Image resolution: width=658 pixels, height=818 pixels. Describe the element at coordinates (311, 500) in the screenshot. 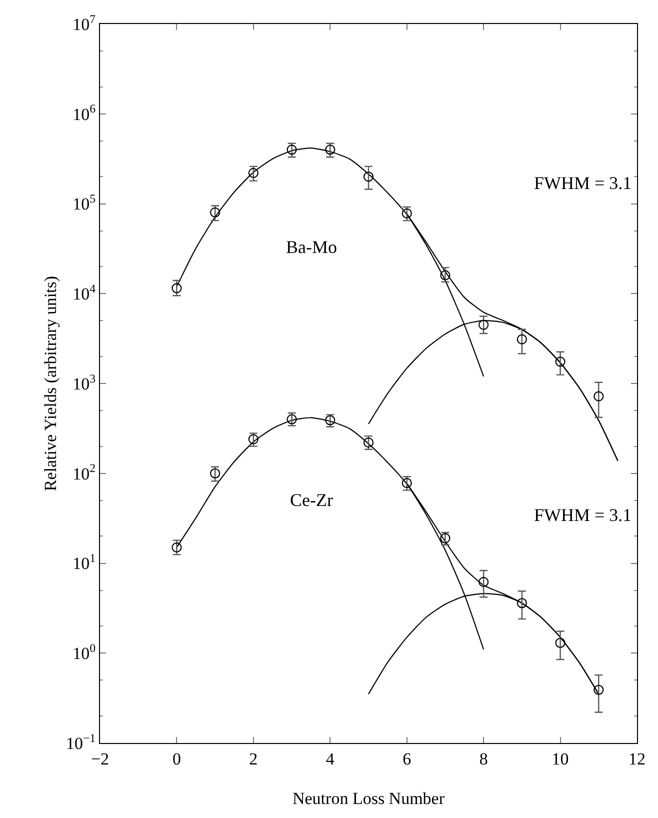

I see `annotation: Ce-Zr` at that location.